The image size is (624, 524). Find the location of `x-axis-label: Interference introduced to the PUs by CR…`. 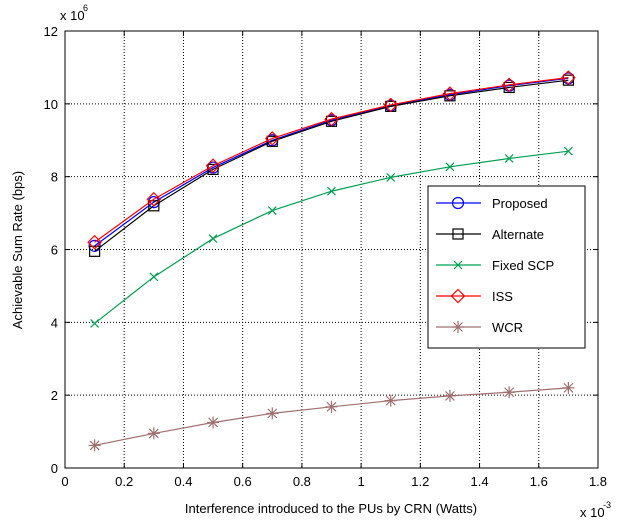

x-axis-label: Interference introduced to the PUs by CR… is located at coordinates (331, 508).